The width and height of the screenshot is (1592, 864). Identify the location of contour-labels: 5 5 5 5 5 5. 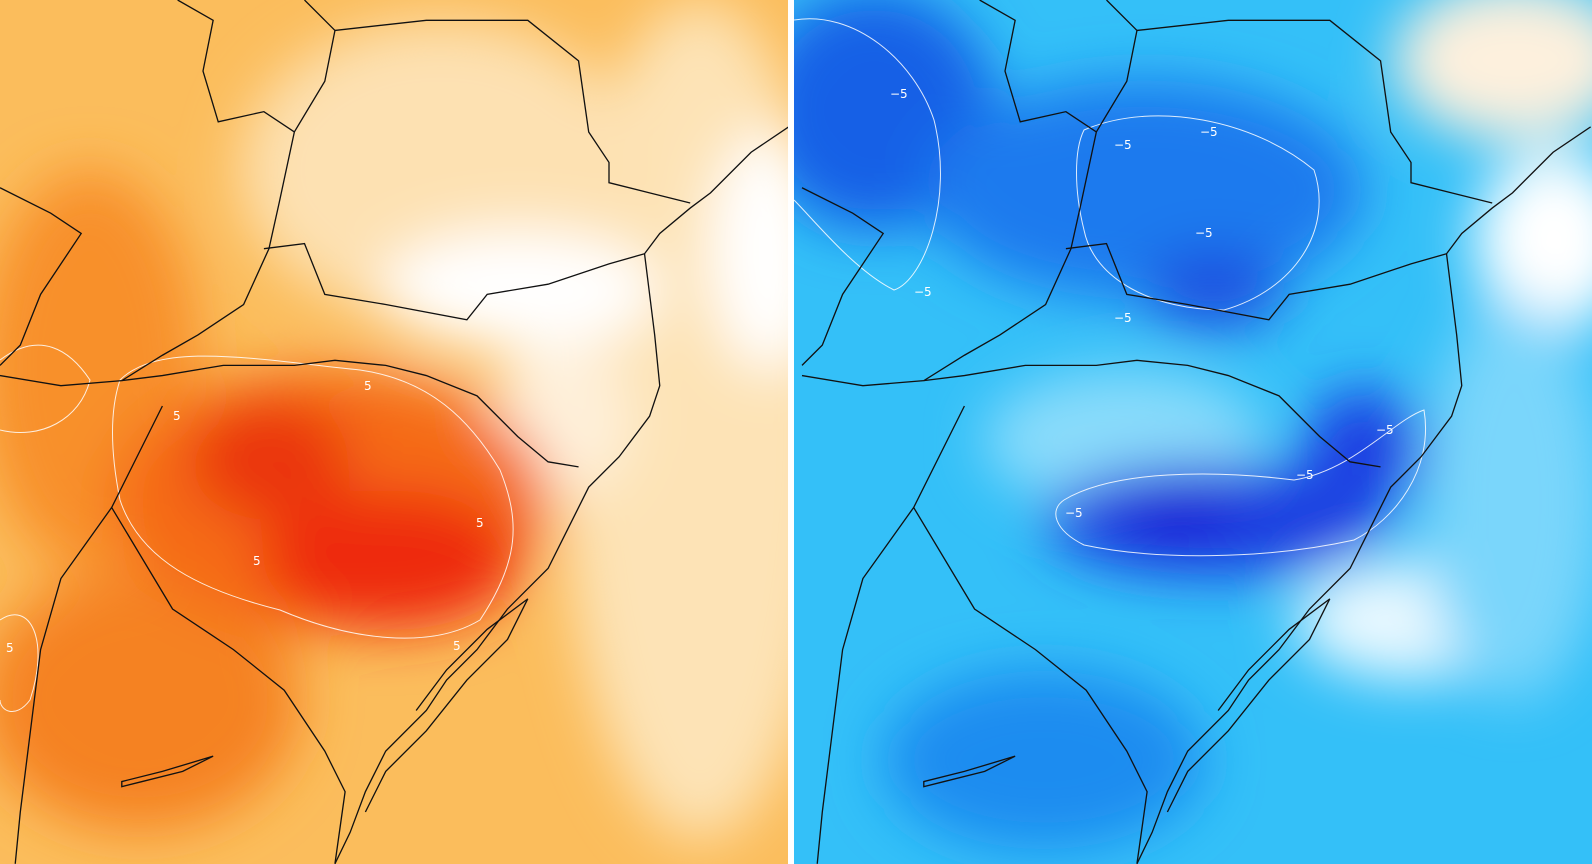
(245, 517).